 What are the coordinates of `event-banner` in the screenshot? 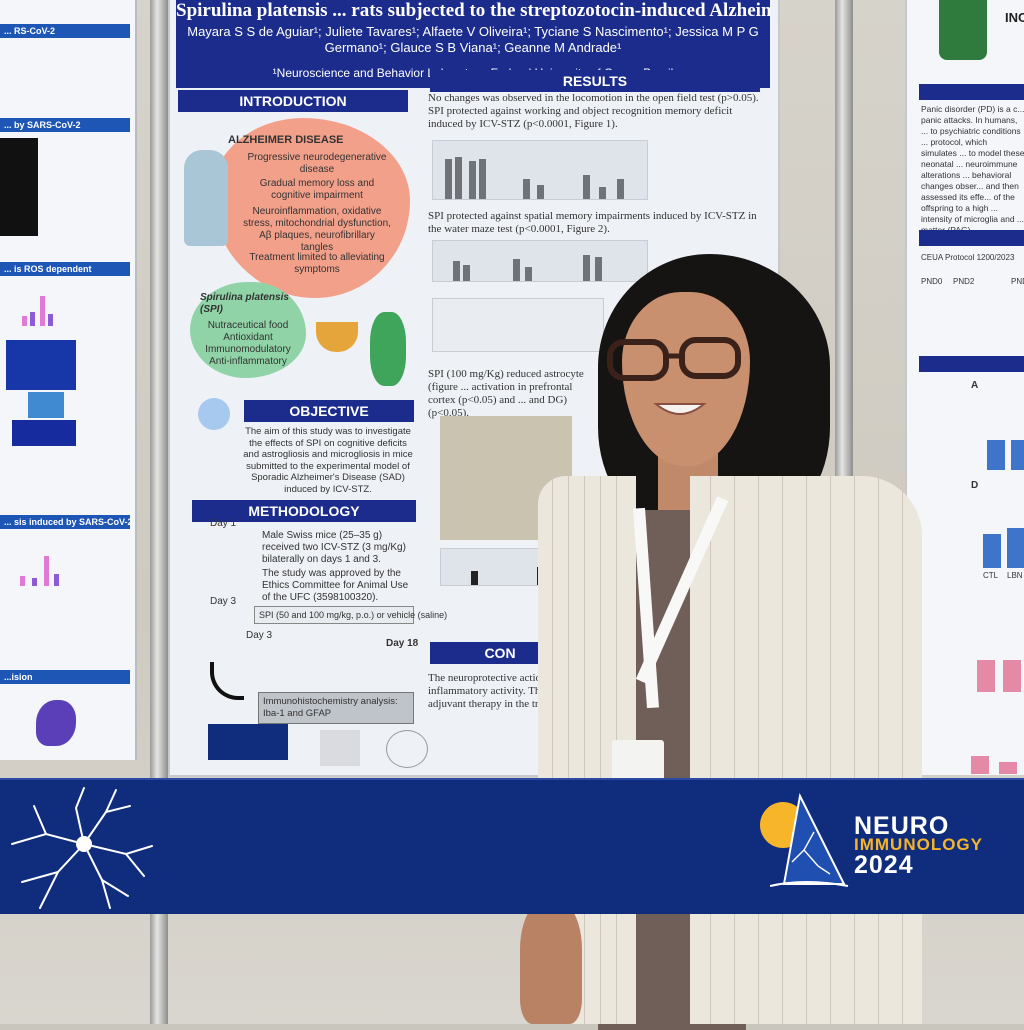 It's located at (512, 846).